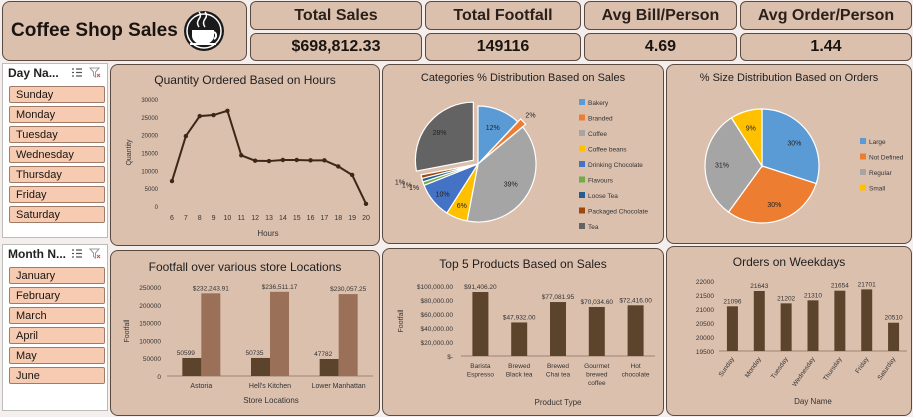 This screenshot has height=417, width=913. What do you see at coordinates (57, 194) in the screenshot?
I see `slicer-day-friday: Friday` at bounding box center [57, 194].